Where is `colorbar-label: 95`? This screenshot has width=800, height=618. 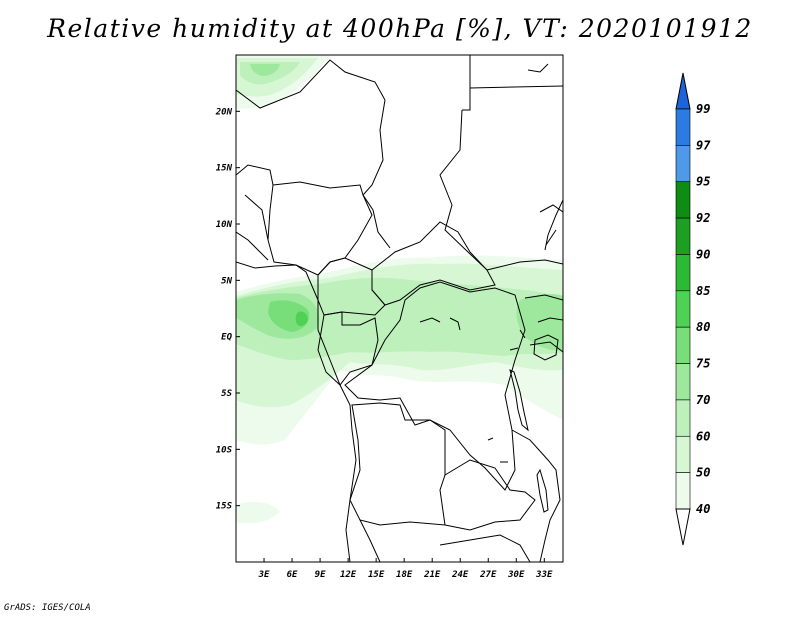
colorbar-label: 95 is located at coordinates (703, 182).